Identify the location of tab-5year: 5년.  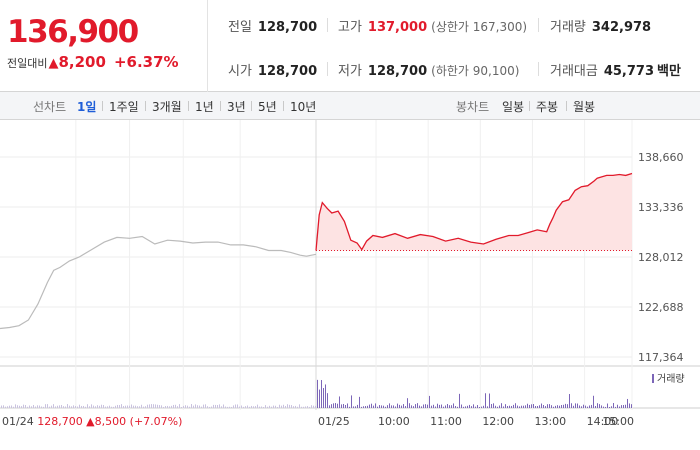
(267, 107).